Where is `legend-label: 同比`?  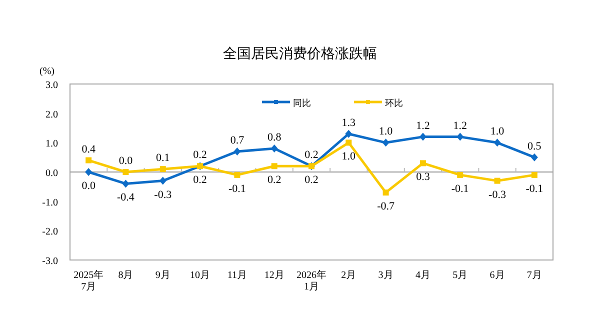 legend-label: 同比 is located at coordinates (302, 103).